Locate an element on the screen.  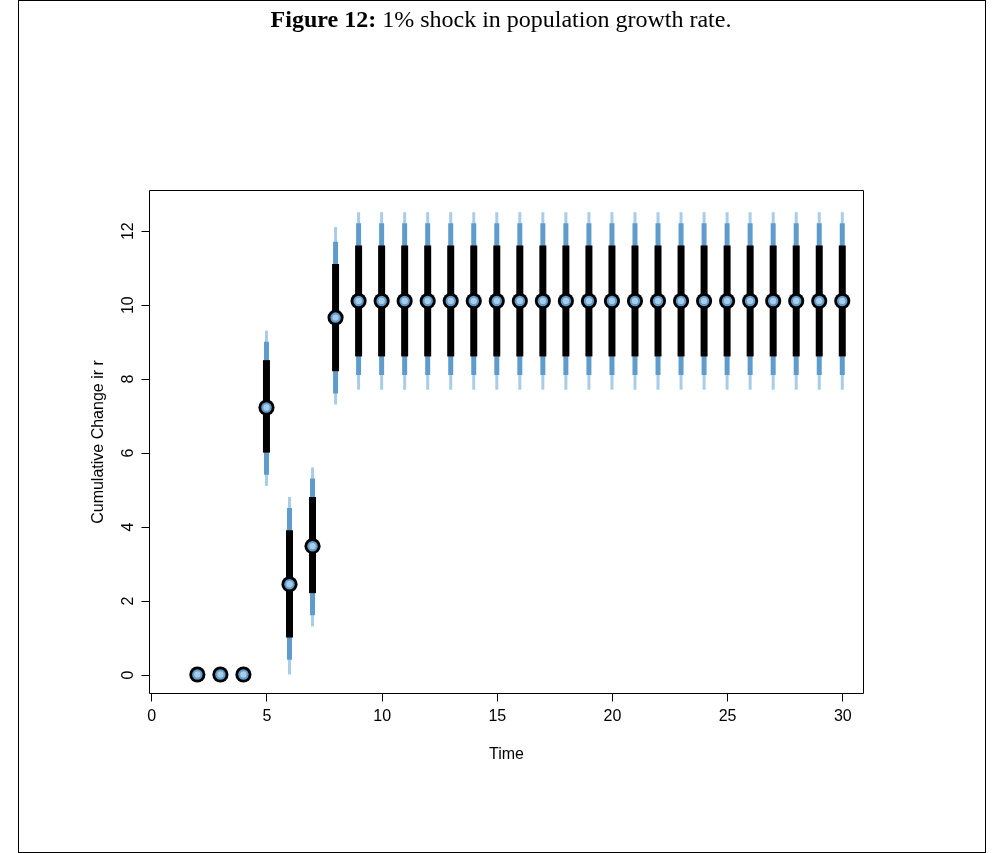
y-tick-label: 12 is located at coordinates (127, 231).